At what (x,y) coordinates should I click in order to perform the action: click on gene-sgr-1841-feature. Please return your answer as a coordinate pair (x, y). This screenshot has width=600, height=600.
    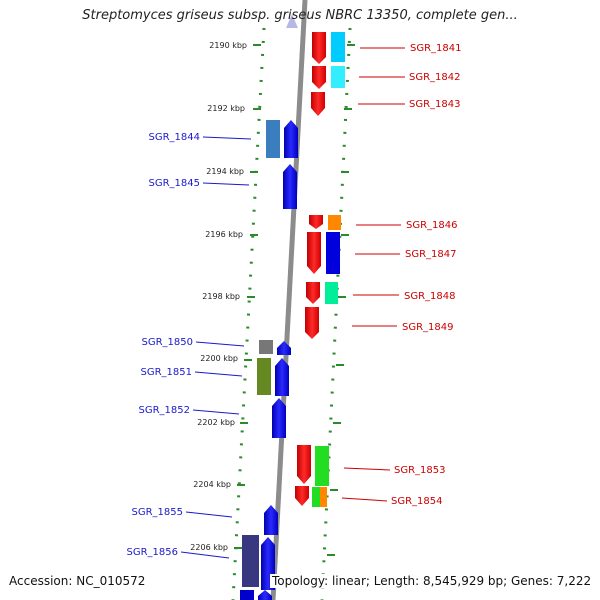
    Looking at the image, I should click on (338, 47).